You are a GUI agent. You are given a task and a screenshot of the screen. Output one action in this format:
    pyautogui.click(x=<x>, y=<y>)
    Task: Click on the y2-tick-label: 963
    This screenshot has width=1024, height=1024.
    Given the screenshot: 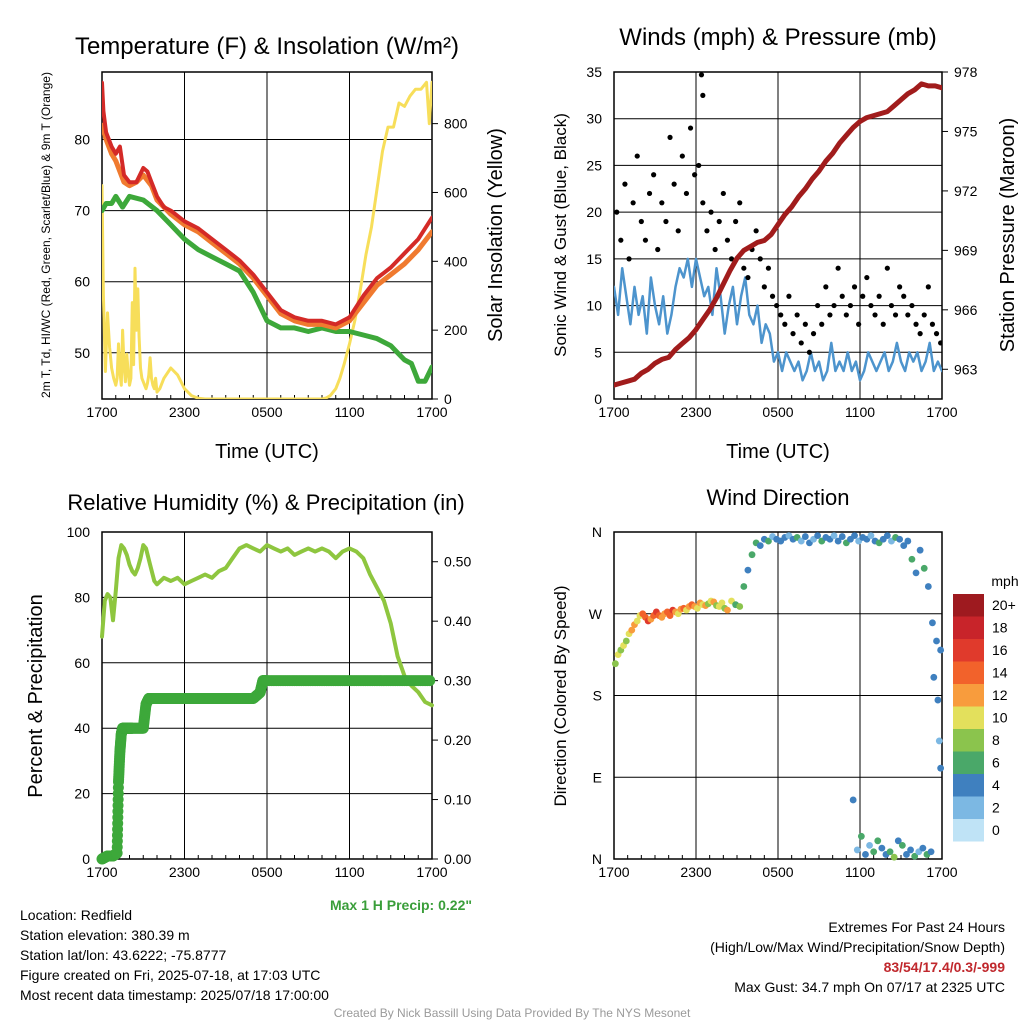 What is the action you would take?
    pyautogui.click(x=966, y=369)
    